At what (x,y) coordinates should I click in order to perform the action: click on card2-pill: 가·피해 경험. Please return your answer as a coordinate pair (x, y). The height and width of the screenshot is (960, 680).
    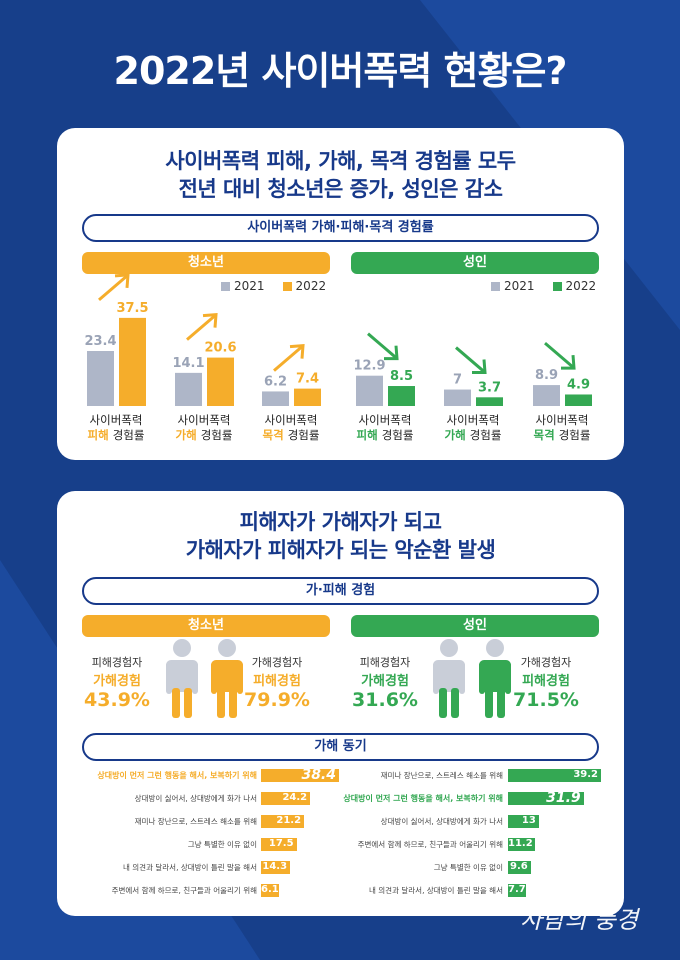
    Looking at the image, I should click on (340, 591).